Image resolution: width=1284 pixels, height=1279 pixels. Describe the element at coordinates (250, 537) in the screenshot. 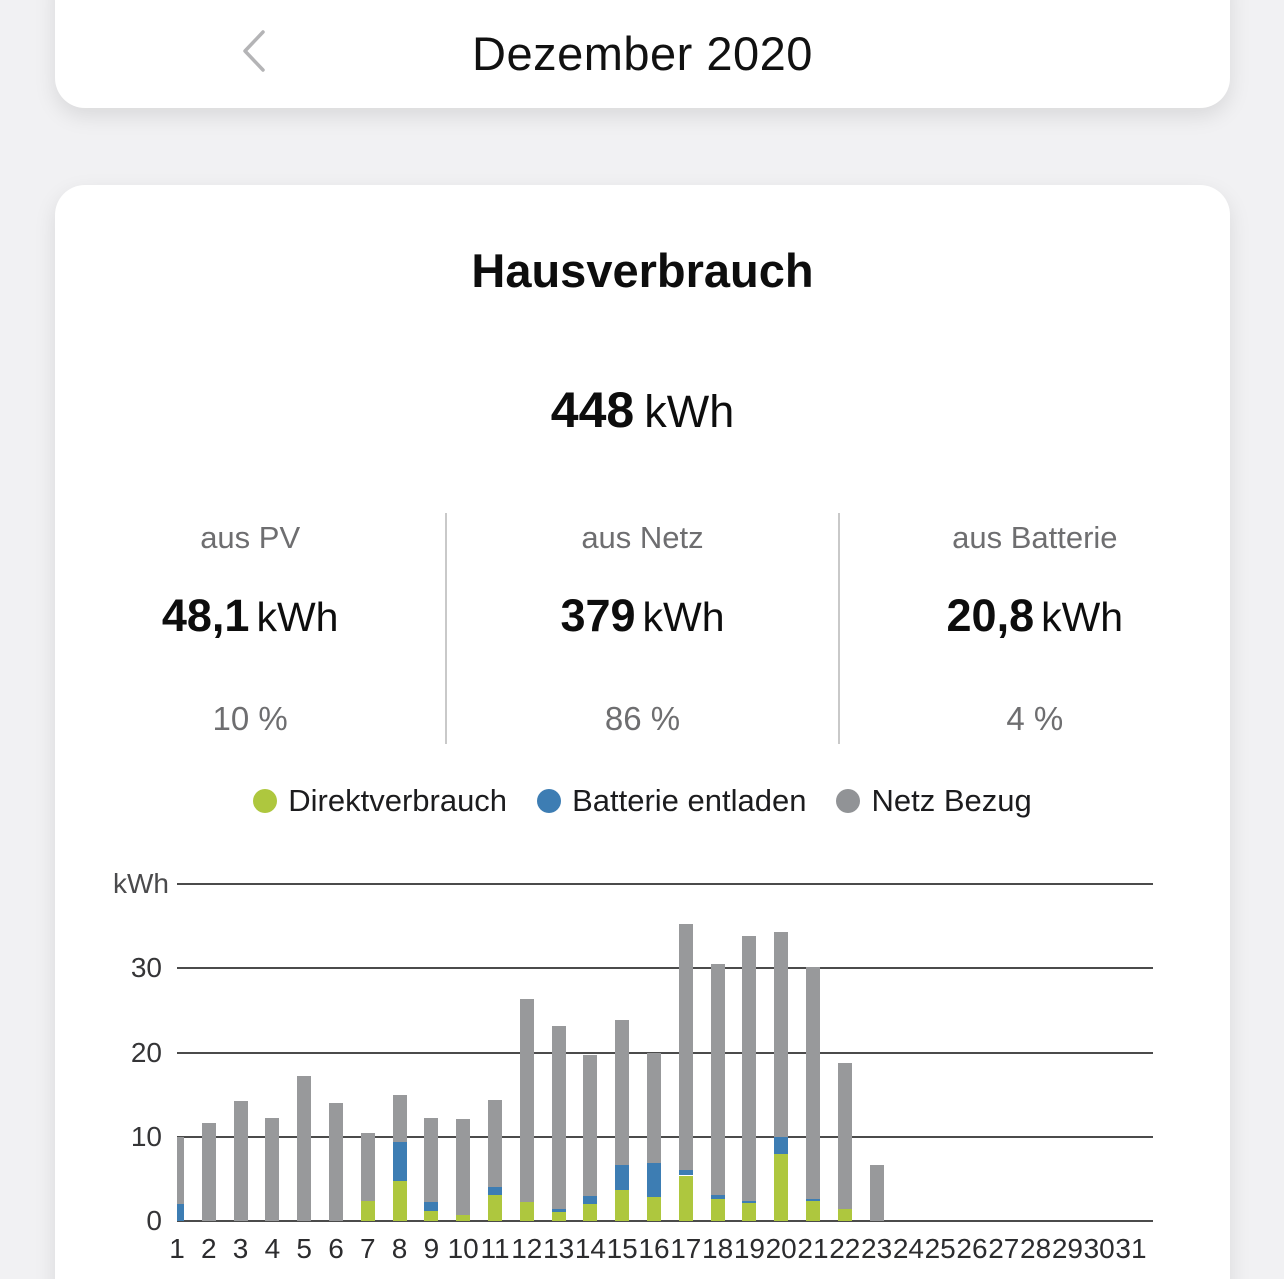

I see `stat-label: aus PV` at that location.